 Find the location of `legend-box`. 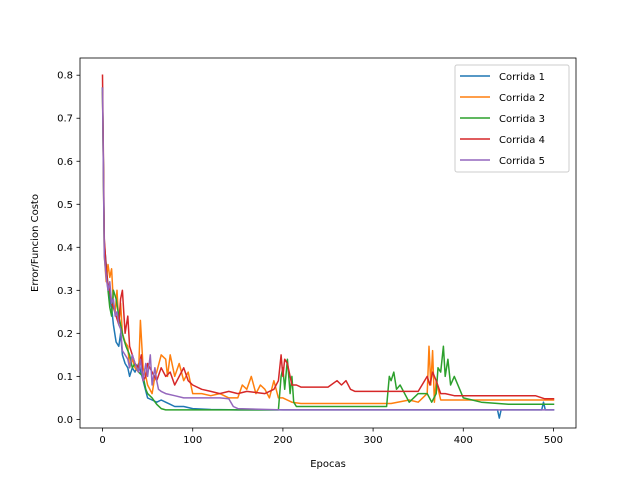

legend-box is located at coordinates (512, 118).